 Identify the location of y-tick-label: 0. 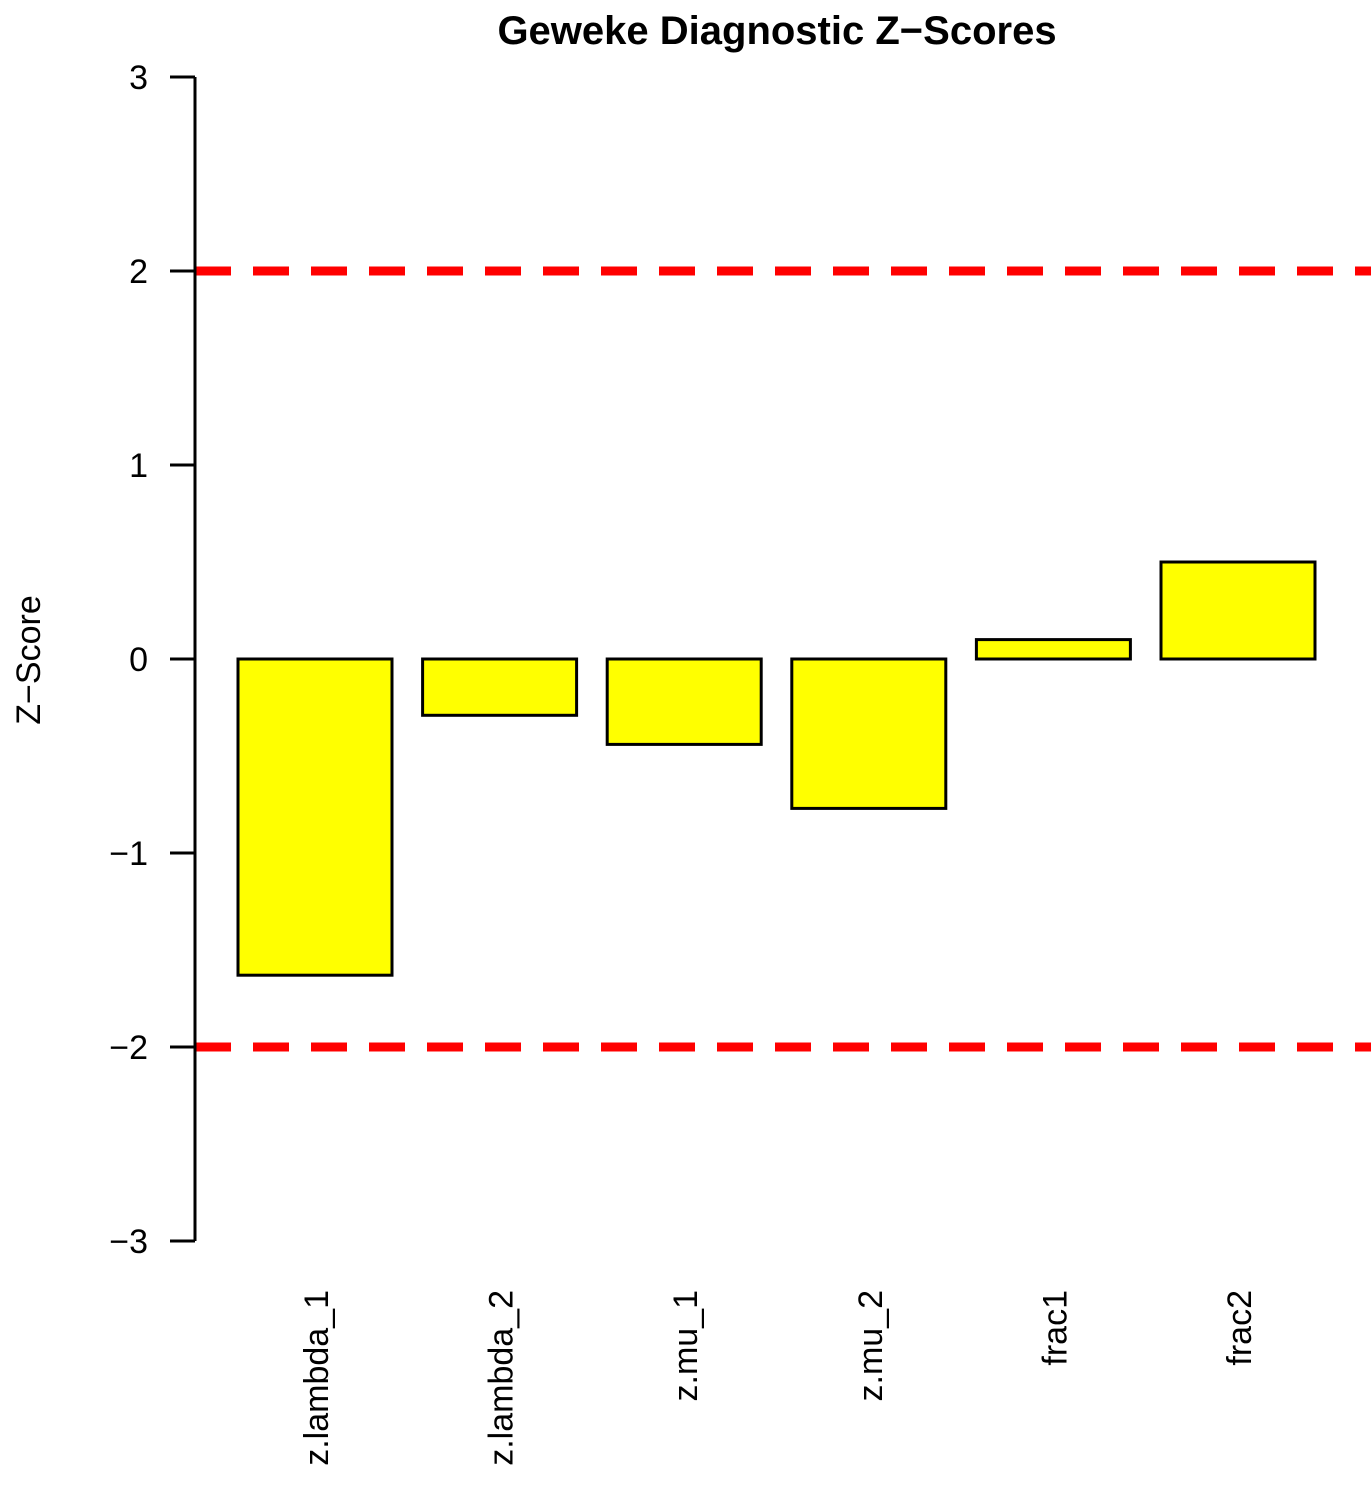
(138, 660).